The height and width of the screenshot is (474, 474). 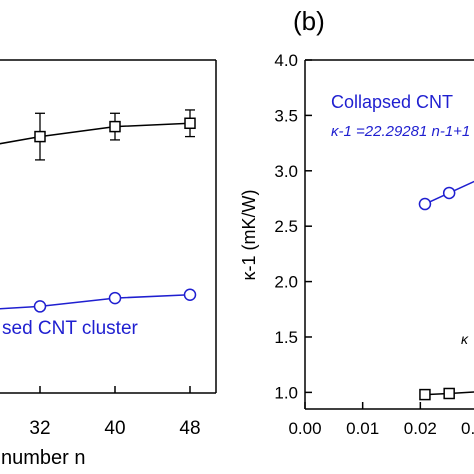 I want to click on panel-b-fit-equation: κ-1 =22.29281 n-1+1, so click(x=400, y=131).